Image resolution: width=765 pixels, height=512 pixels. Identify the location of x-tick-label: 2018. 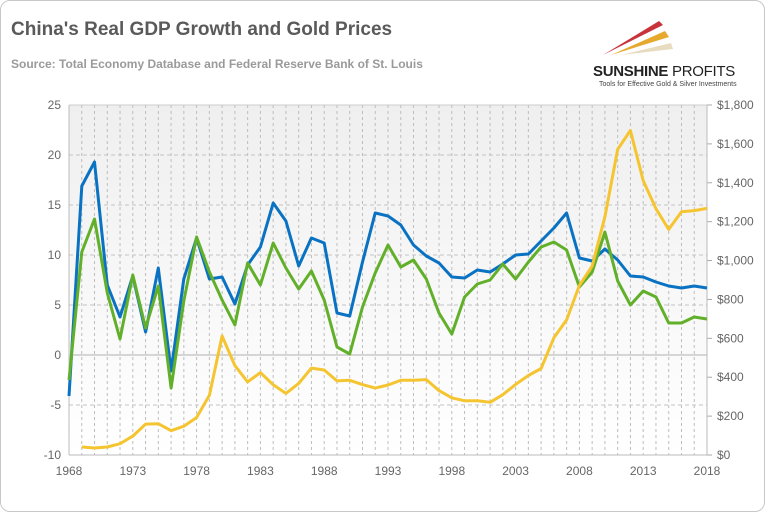
(707, 471).